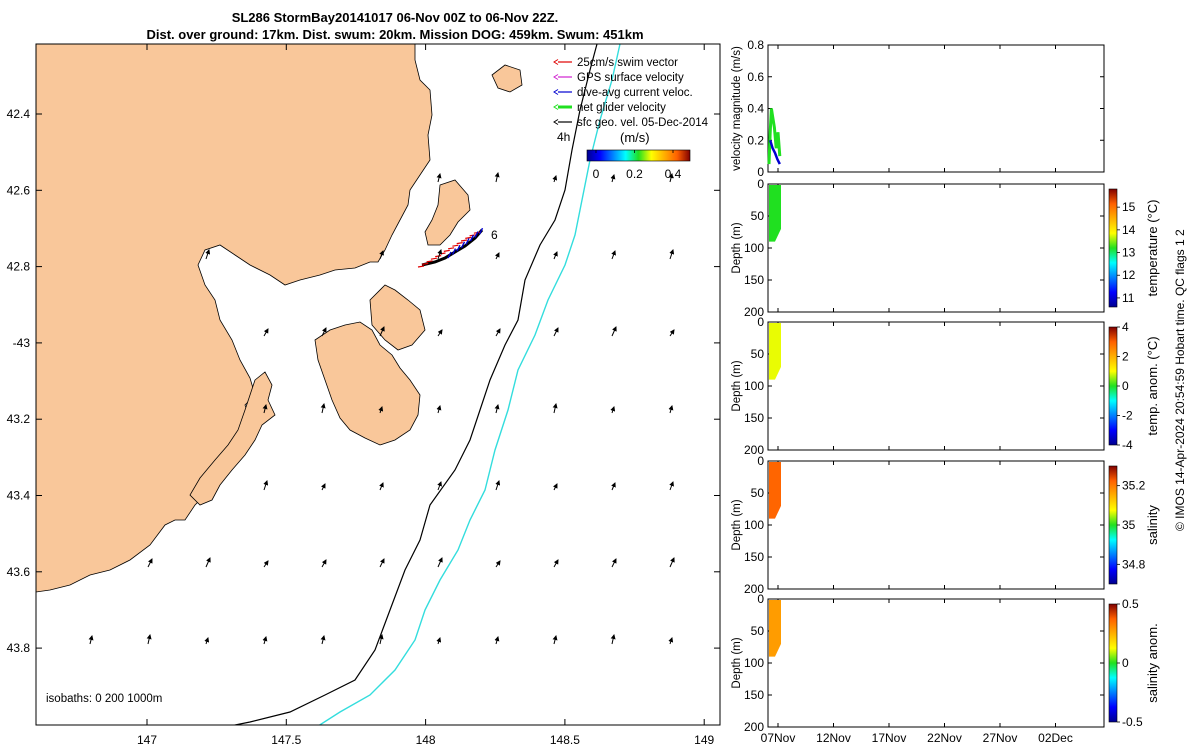 The width and height of the screenshot is (1200, 750). What do you see at coordinates (737, 524) in the screenshot?
I see `y-axis-label: Depth (m)` at bounding box center [737, 524].